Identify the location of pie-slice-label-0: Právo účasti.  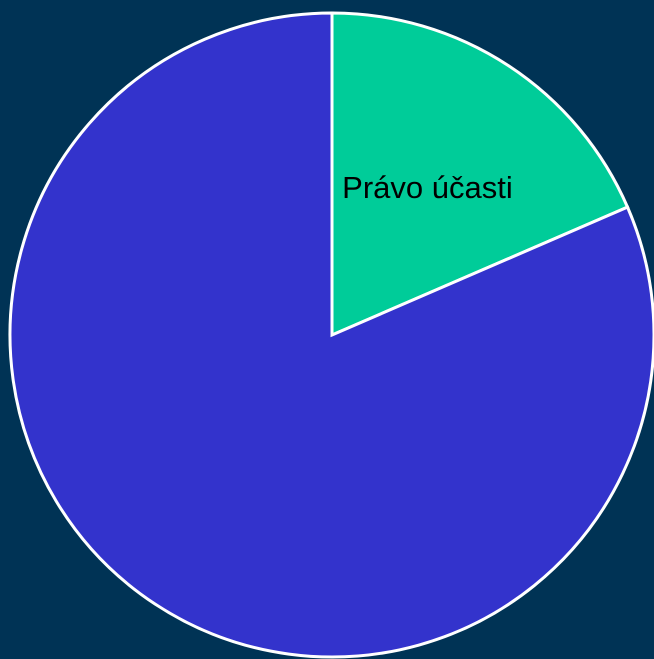
(427, 187).